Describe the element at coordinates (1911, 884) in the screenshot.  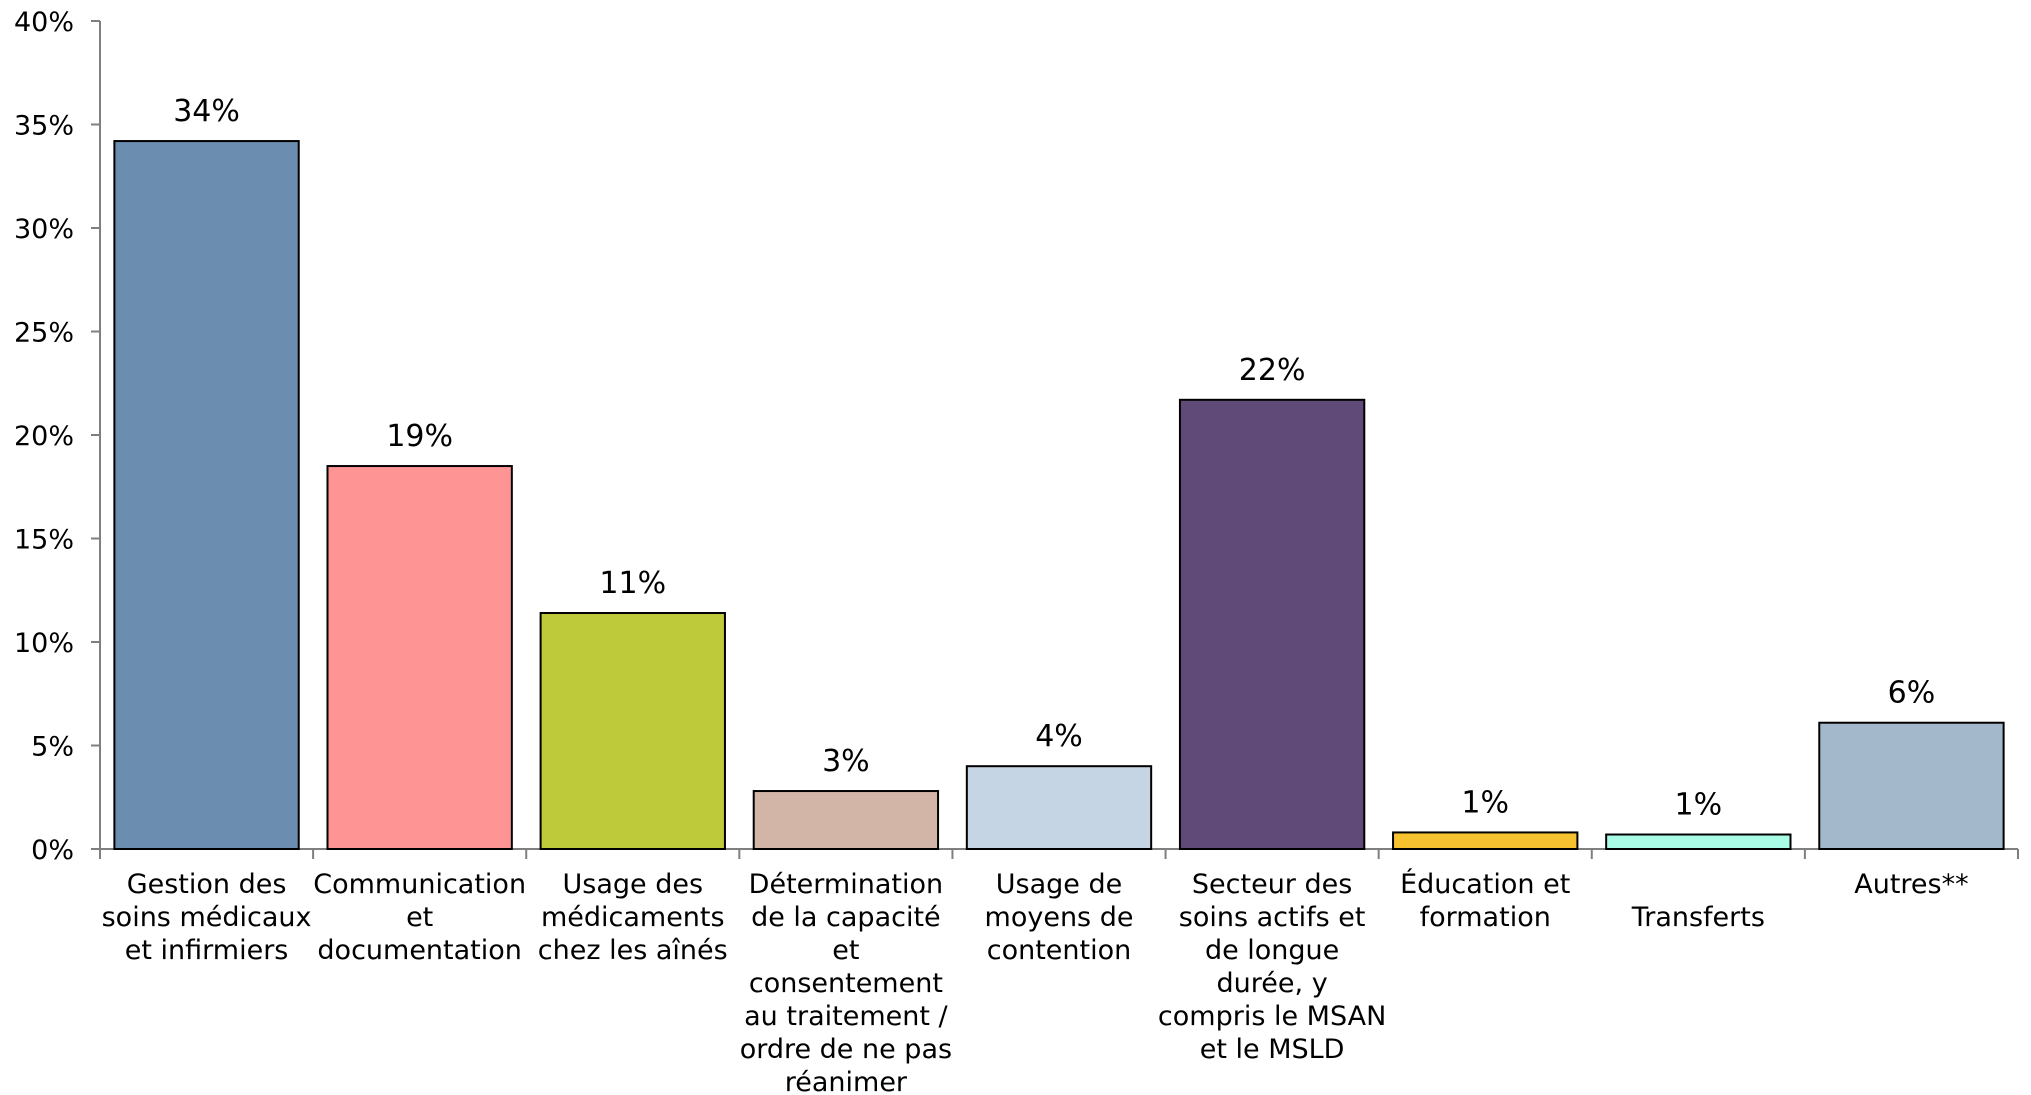
I see `category-label: Autres**` at that location.